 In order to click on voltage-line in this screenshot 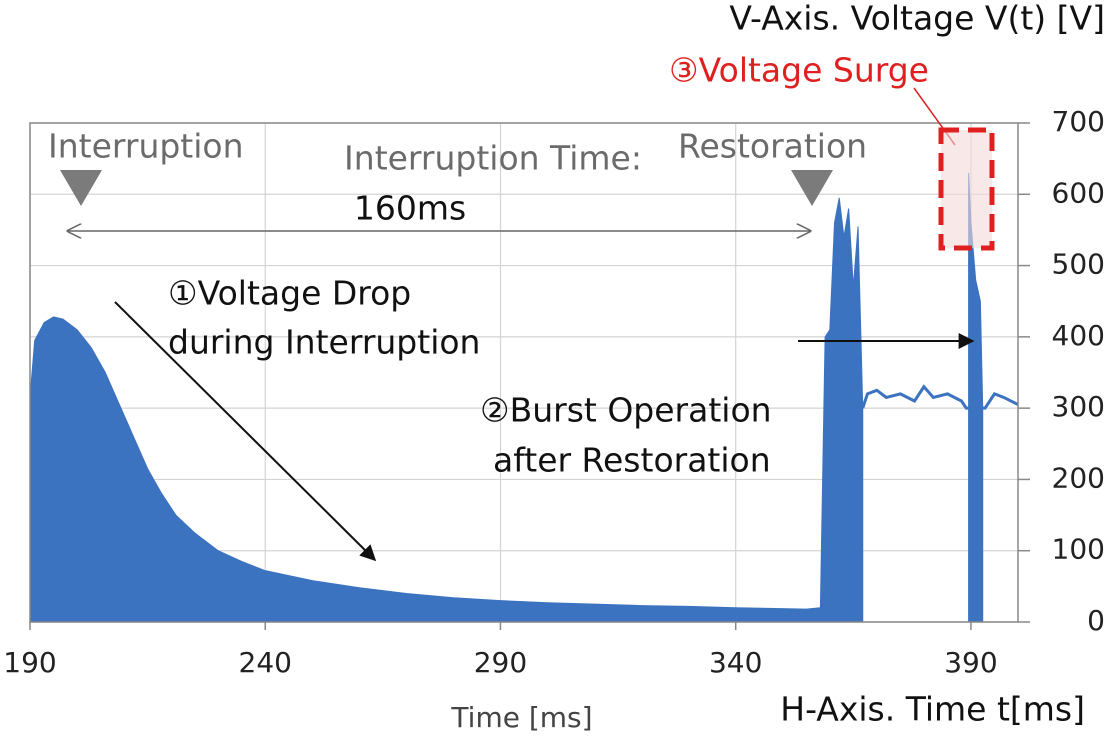, I will do `click(940, 397)`.